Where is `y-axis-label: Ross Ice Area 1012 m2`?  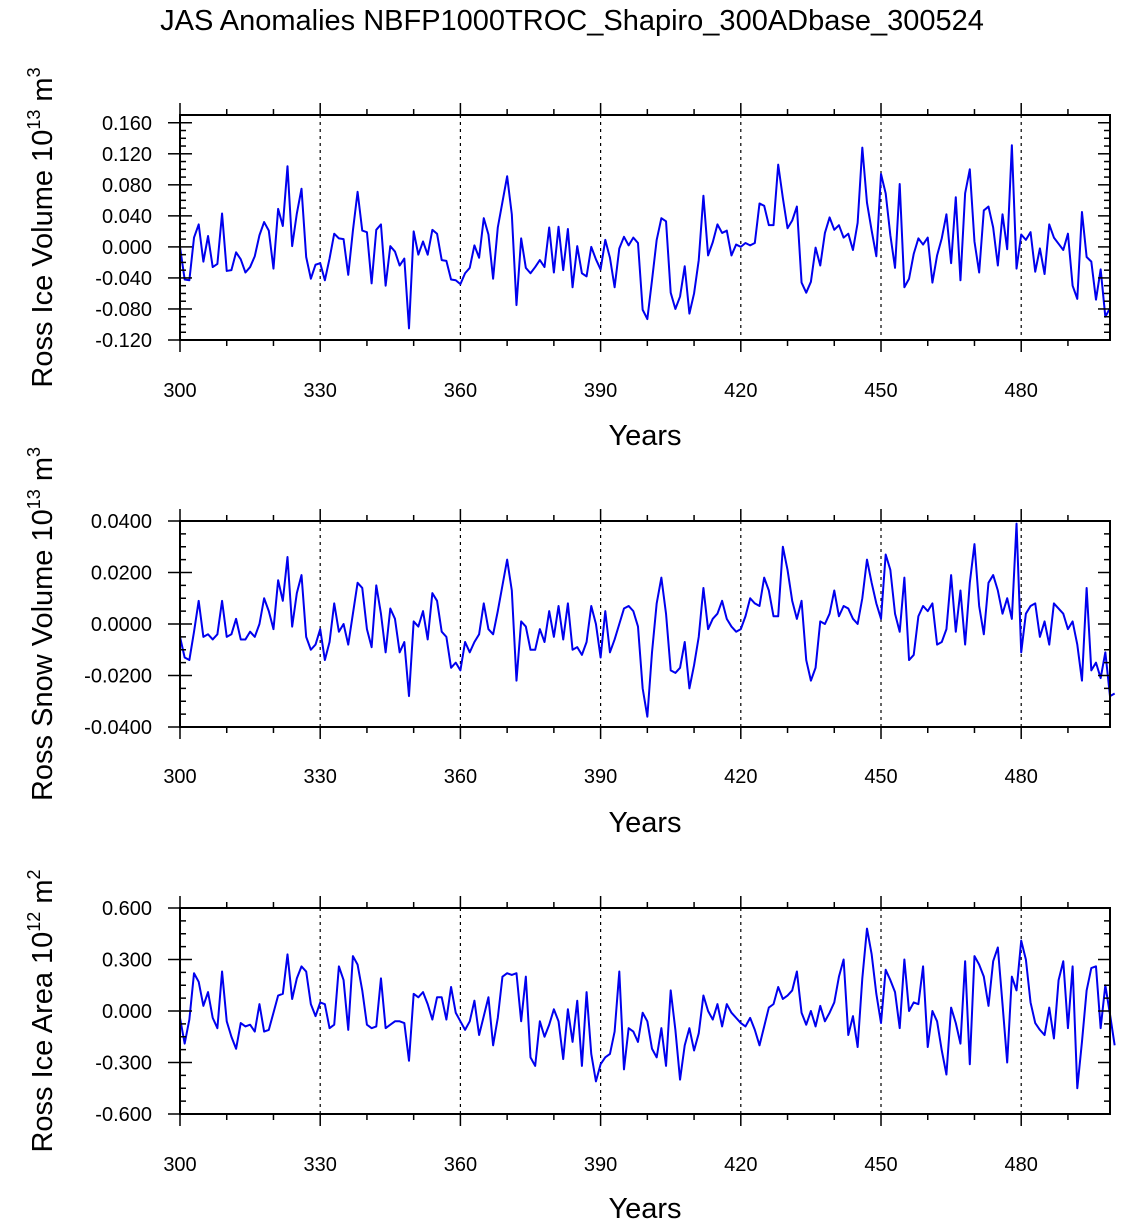
y-axis-label: Ross Ice Area 1012 m2 is located at coordinates (41, 1010).